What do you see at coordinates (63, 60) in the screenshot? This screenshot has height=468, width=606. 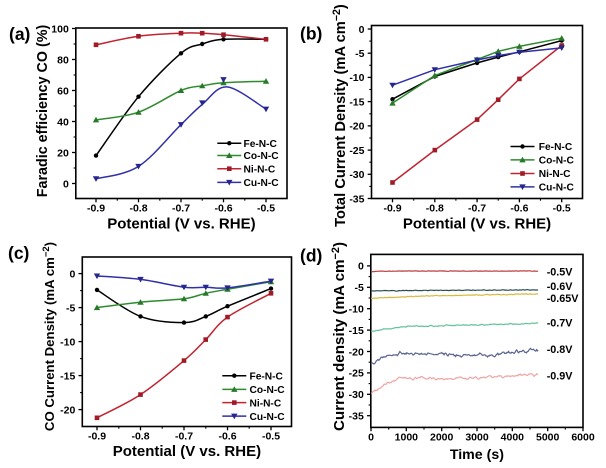 I see `svg-text: 80` at bounding box center [63, 60].